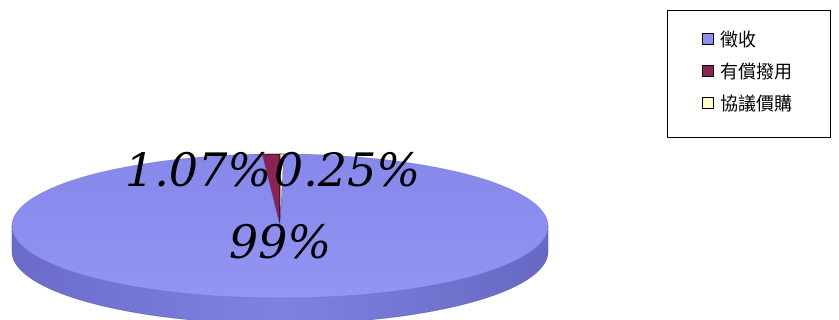 Image resolution: width=839 pixels, height=320 pixels. I want to click on legend-label: 協議價購, so click(756, 104).